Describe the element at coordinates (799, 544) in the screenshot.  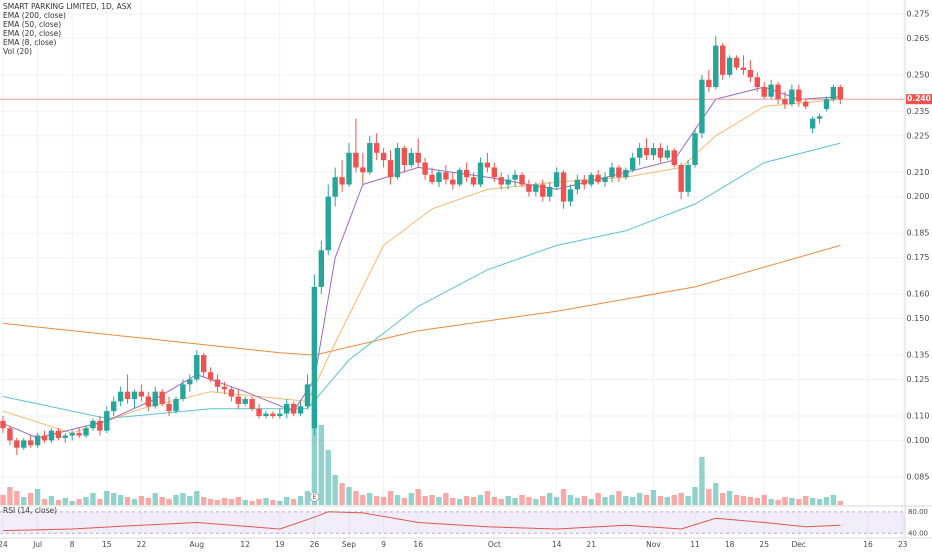
I see `x-tick-label: Dec` at that location.